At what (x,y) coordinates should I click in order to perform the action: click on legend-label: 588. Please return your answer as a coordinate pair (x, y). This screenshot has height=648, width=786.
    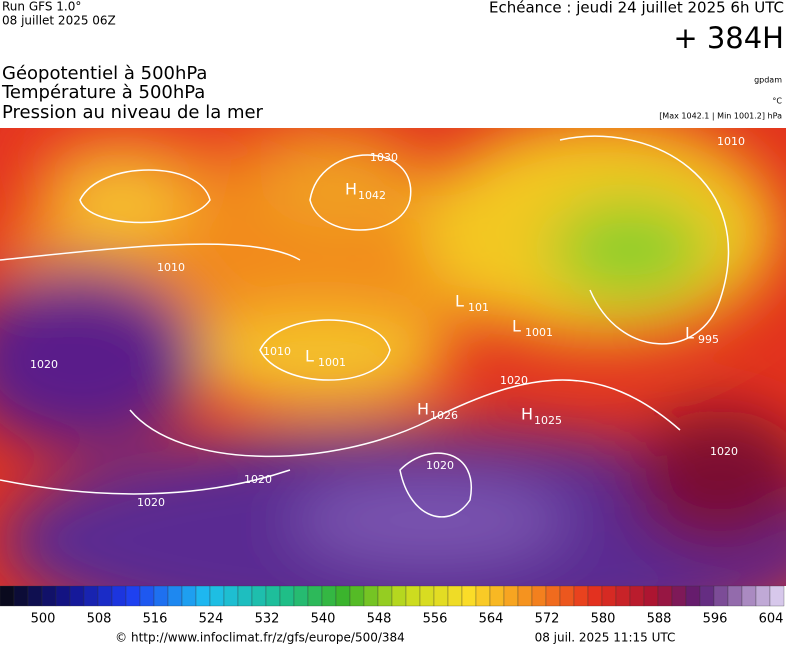
    Looking at the image, I should click on (659, 619).